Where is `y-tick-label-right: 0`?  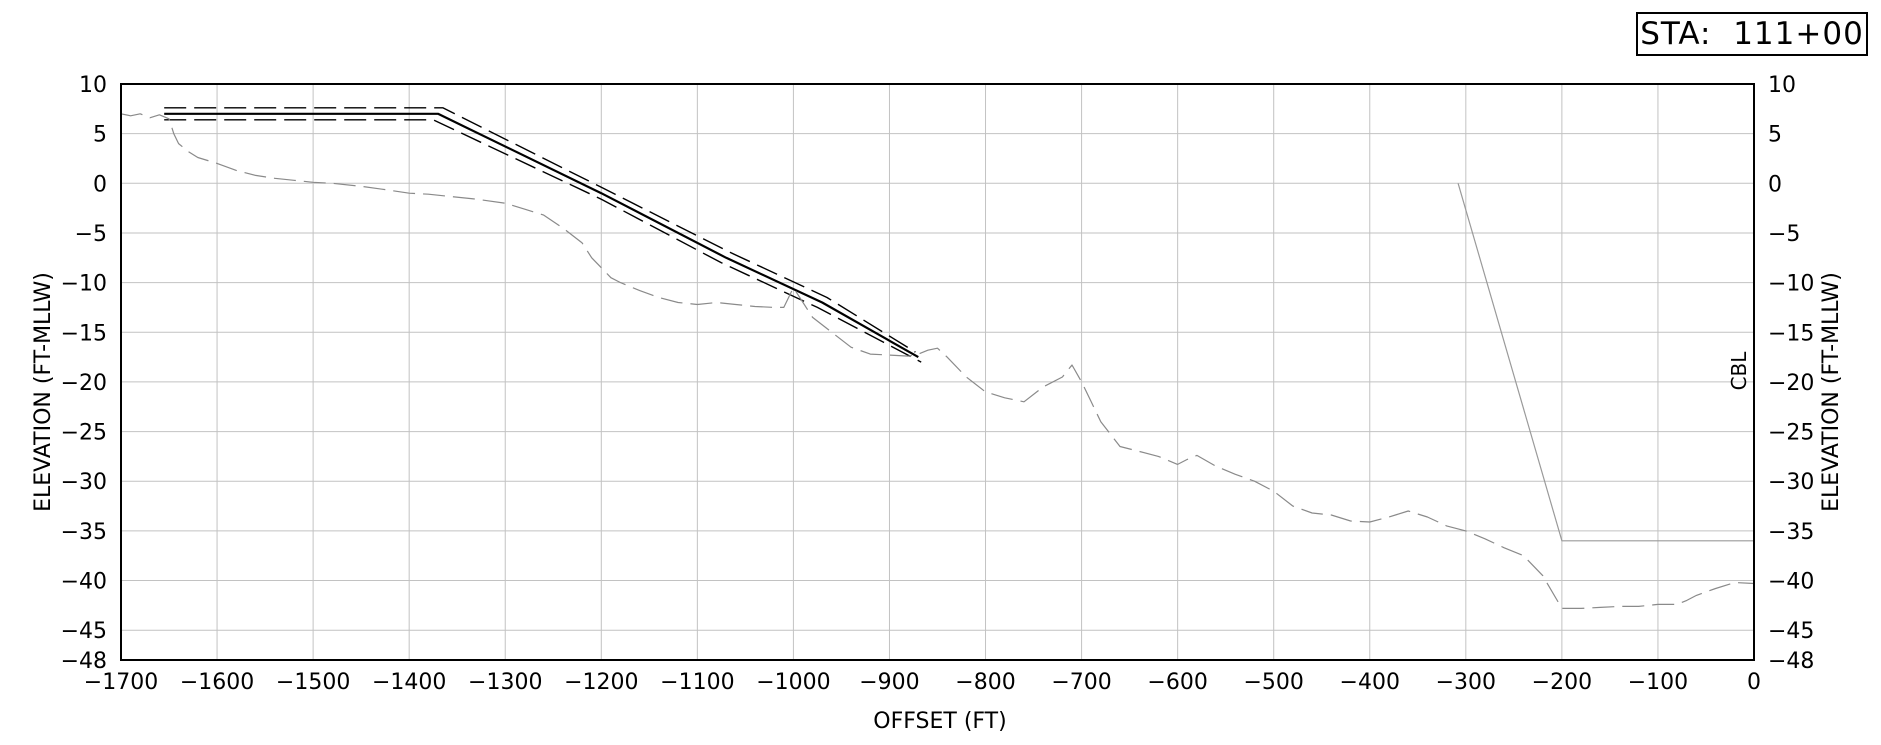
y-tick-label-right: 0 is located at coordinates (1775, 184).